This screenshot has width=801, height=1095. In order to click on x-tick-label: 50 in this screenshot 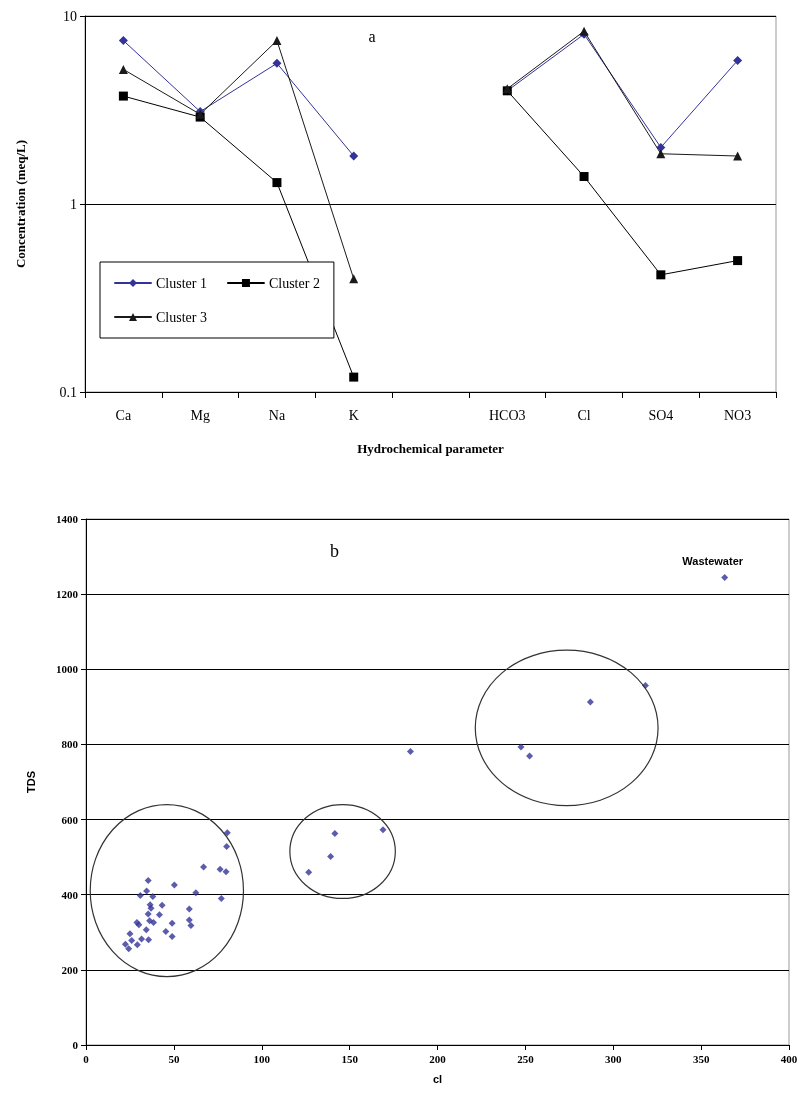, I will do `click(174, 1058)`.